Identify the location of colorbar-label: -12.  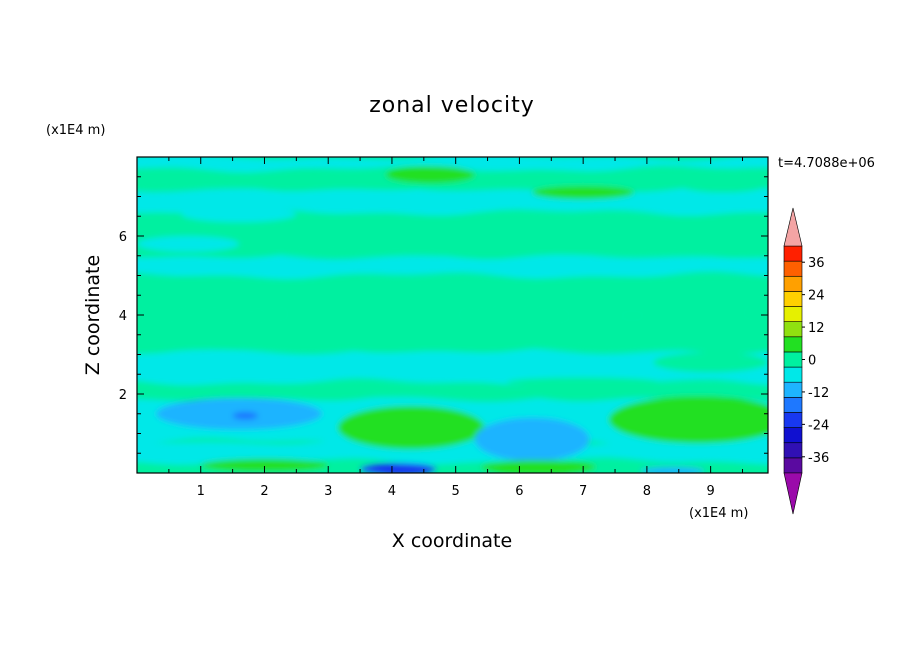
(818, 393).